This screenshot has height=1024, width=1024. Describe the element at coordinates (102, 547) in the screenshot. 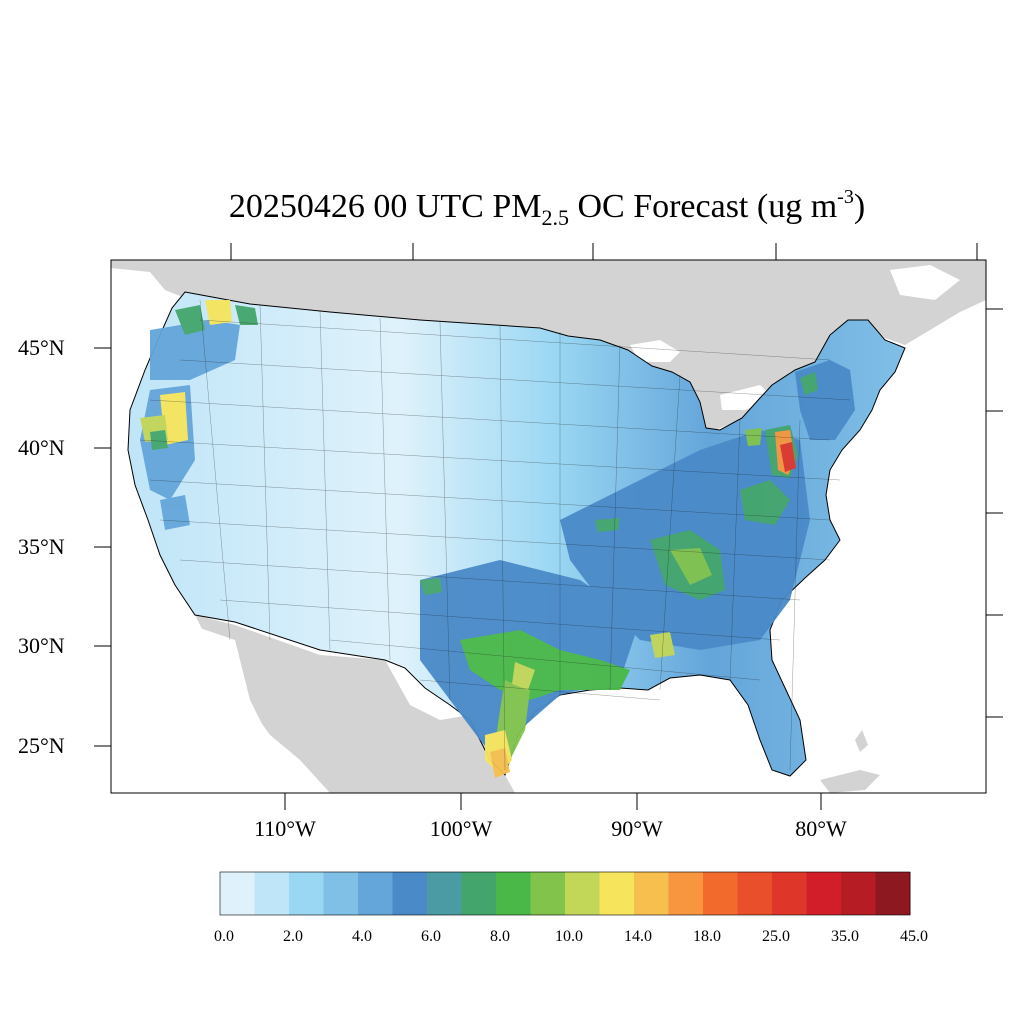

I see `left-ticks` at that location.